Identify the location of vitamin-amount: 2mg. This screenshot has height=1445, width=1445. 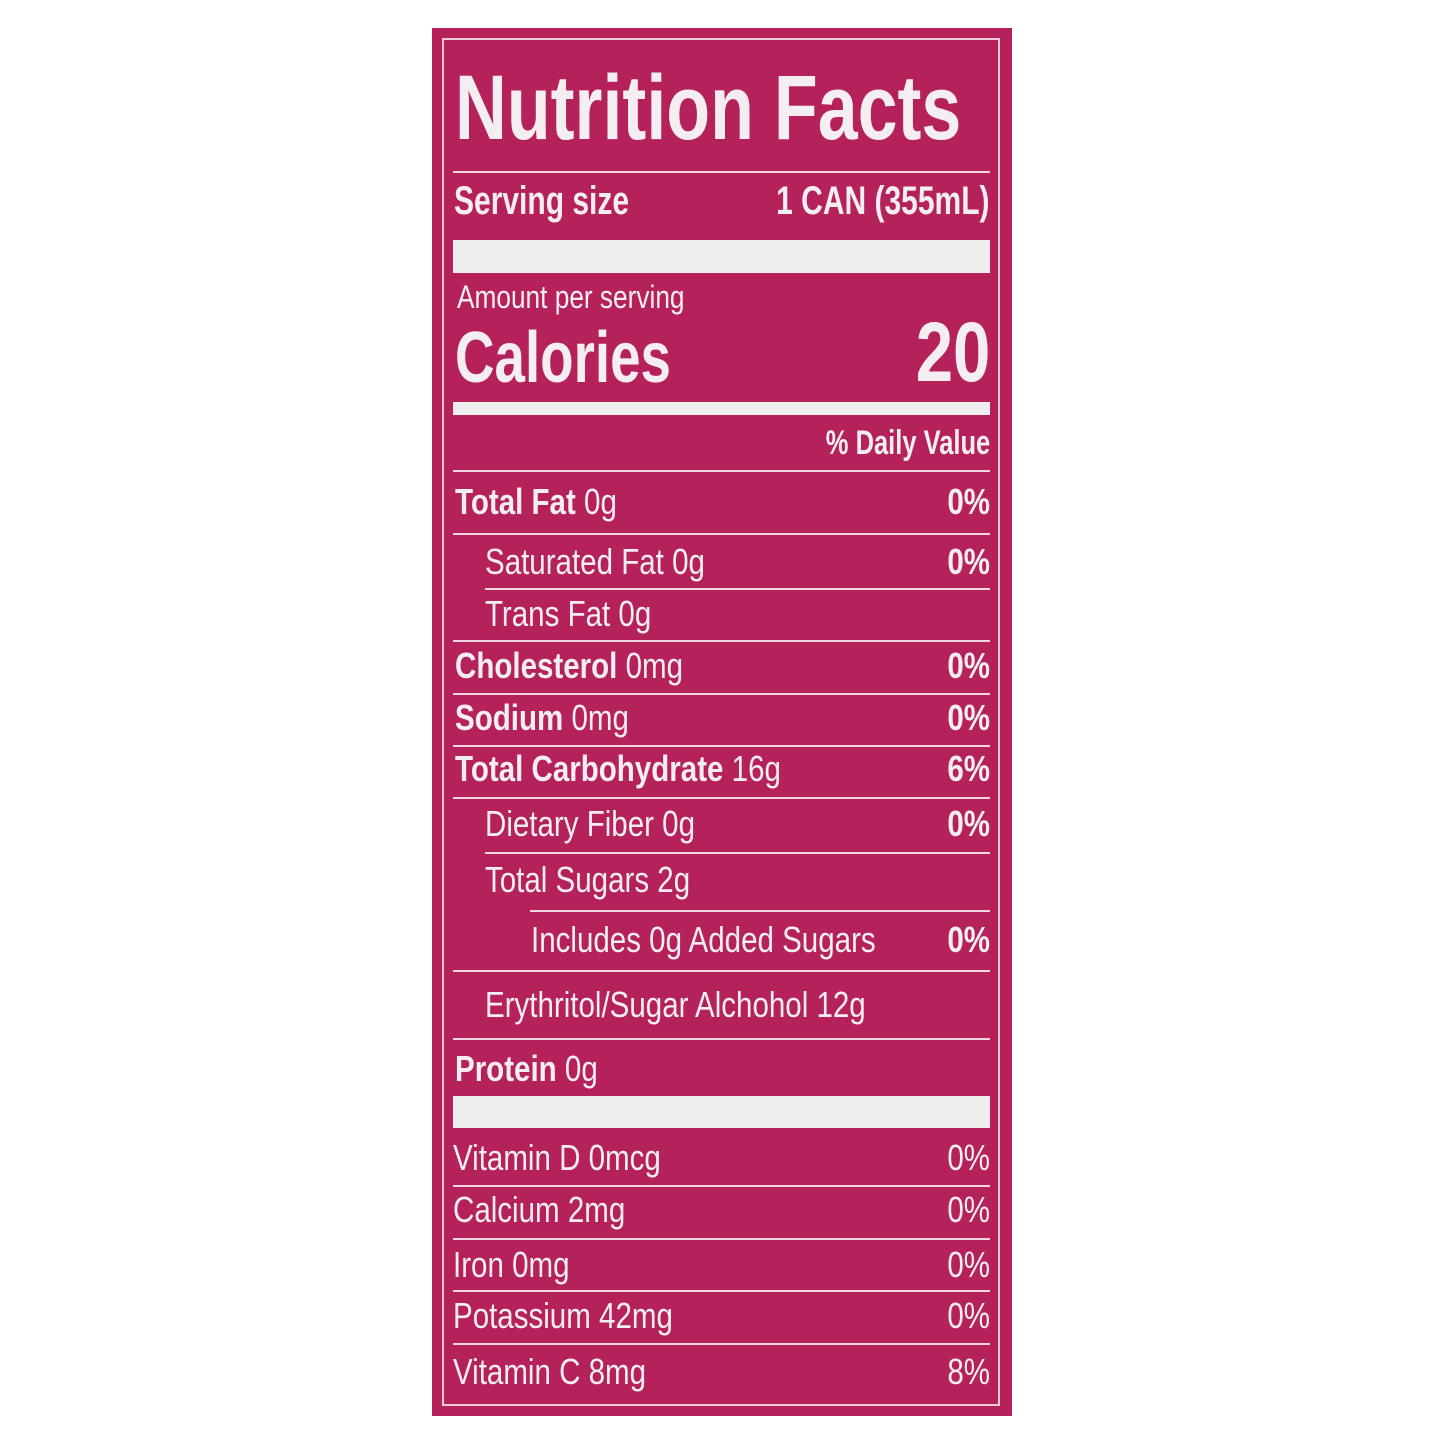
(596, 1209).